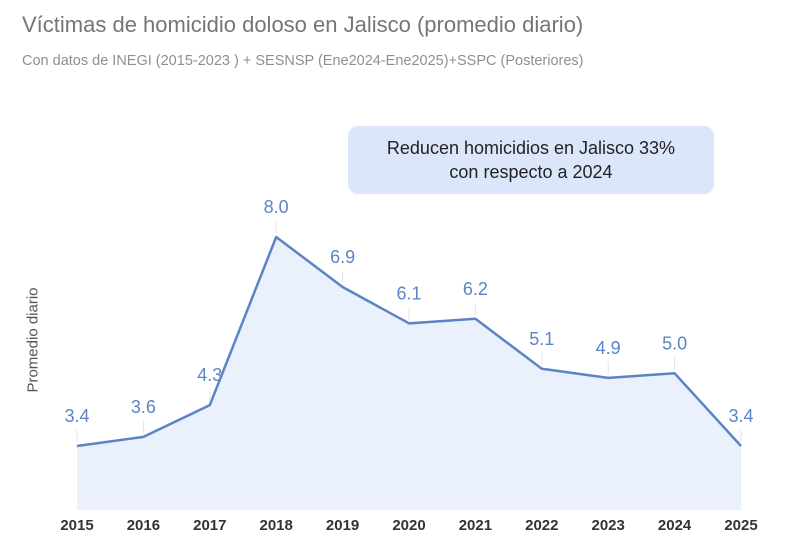 The image size is (800, 545). What do you see at coordinates (342, 257) in the screenshot?
I see `data-label: 6.9` at bounding box center [342, 257].